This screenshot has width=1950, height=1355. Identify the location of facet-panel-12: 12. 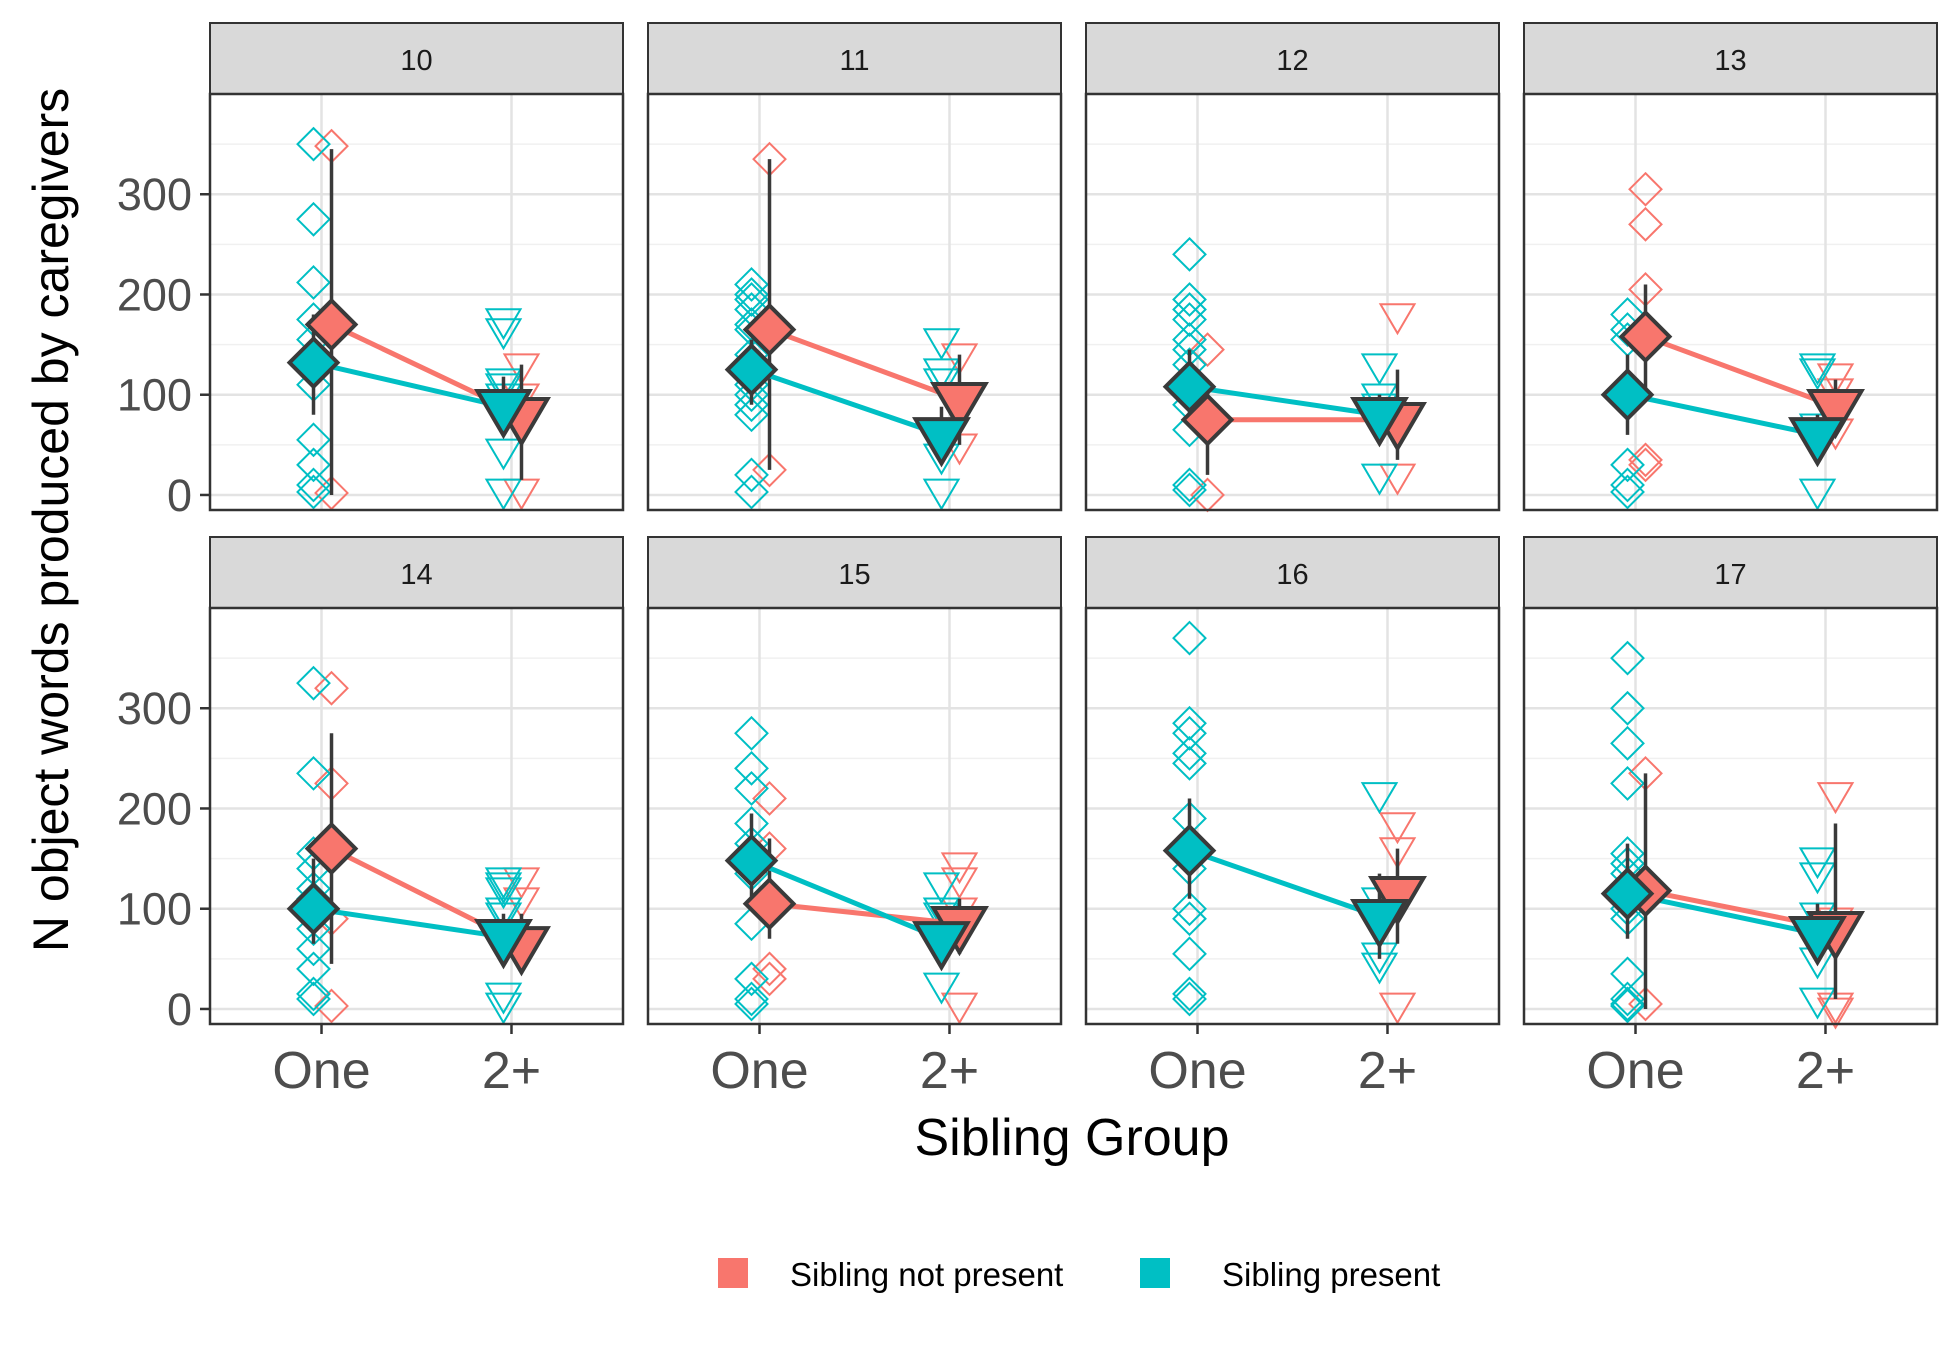
(1292, 267).